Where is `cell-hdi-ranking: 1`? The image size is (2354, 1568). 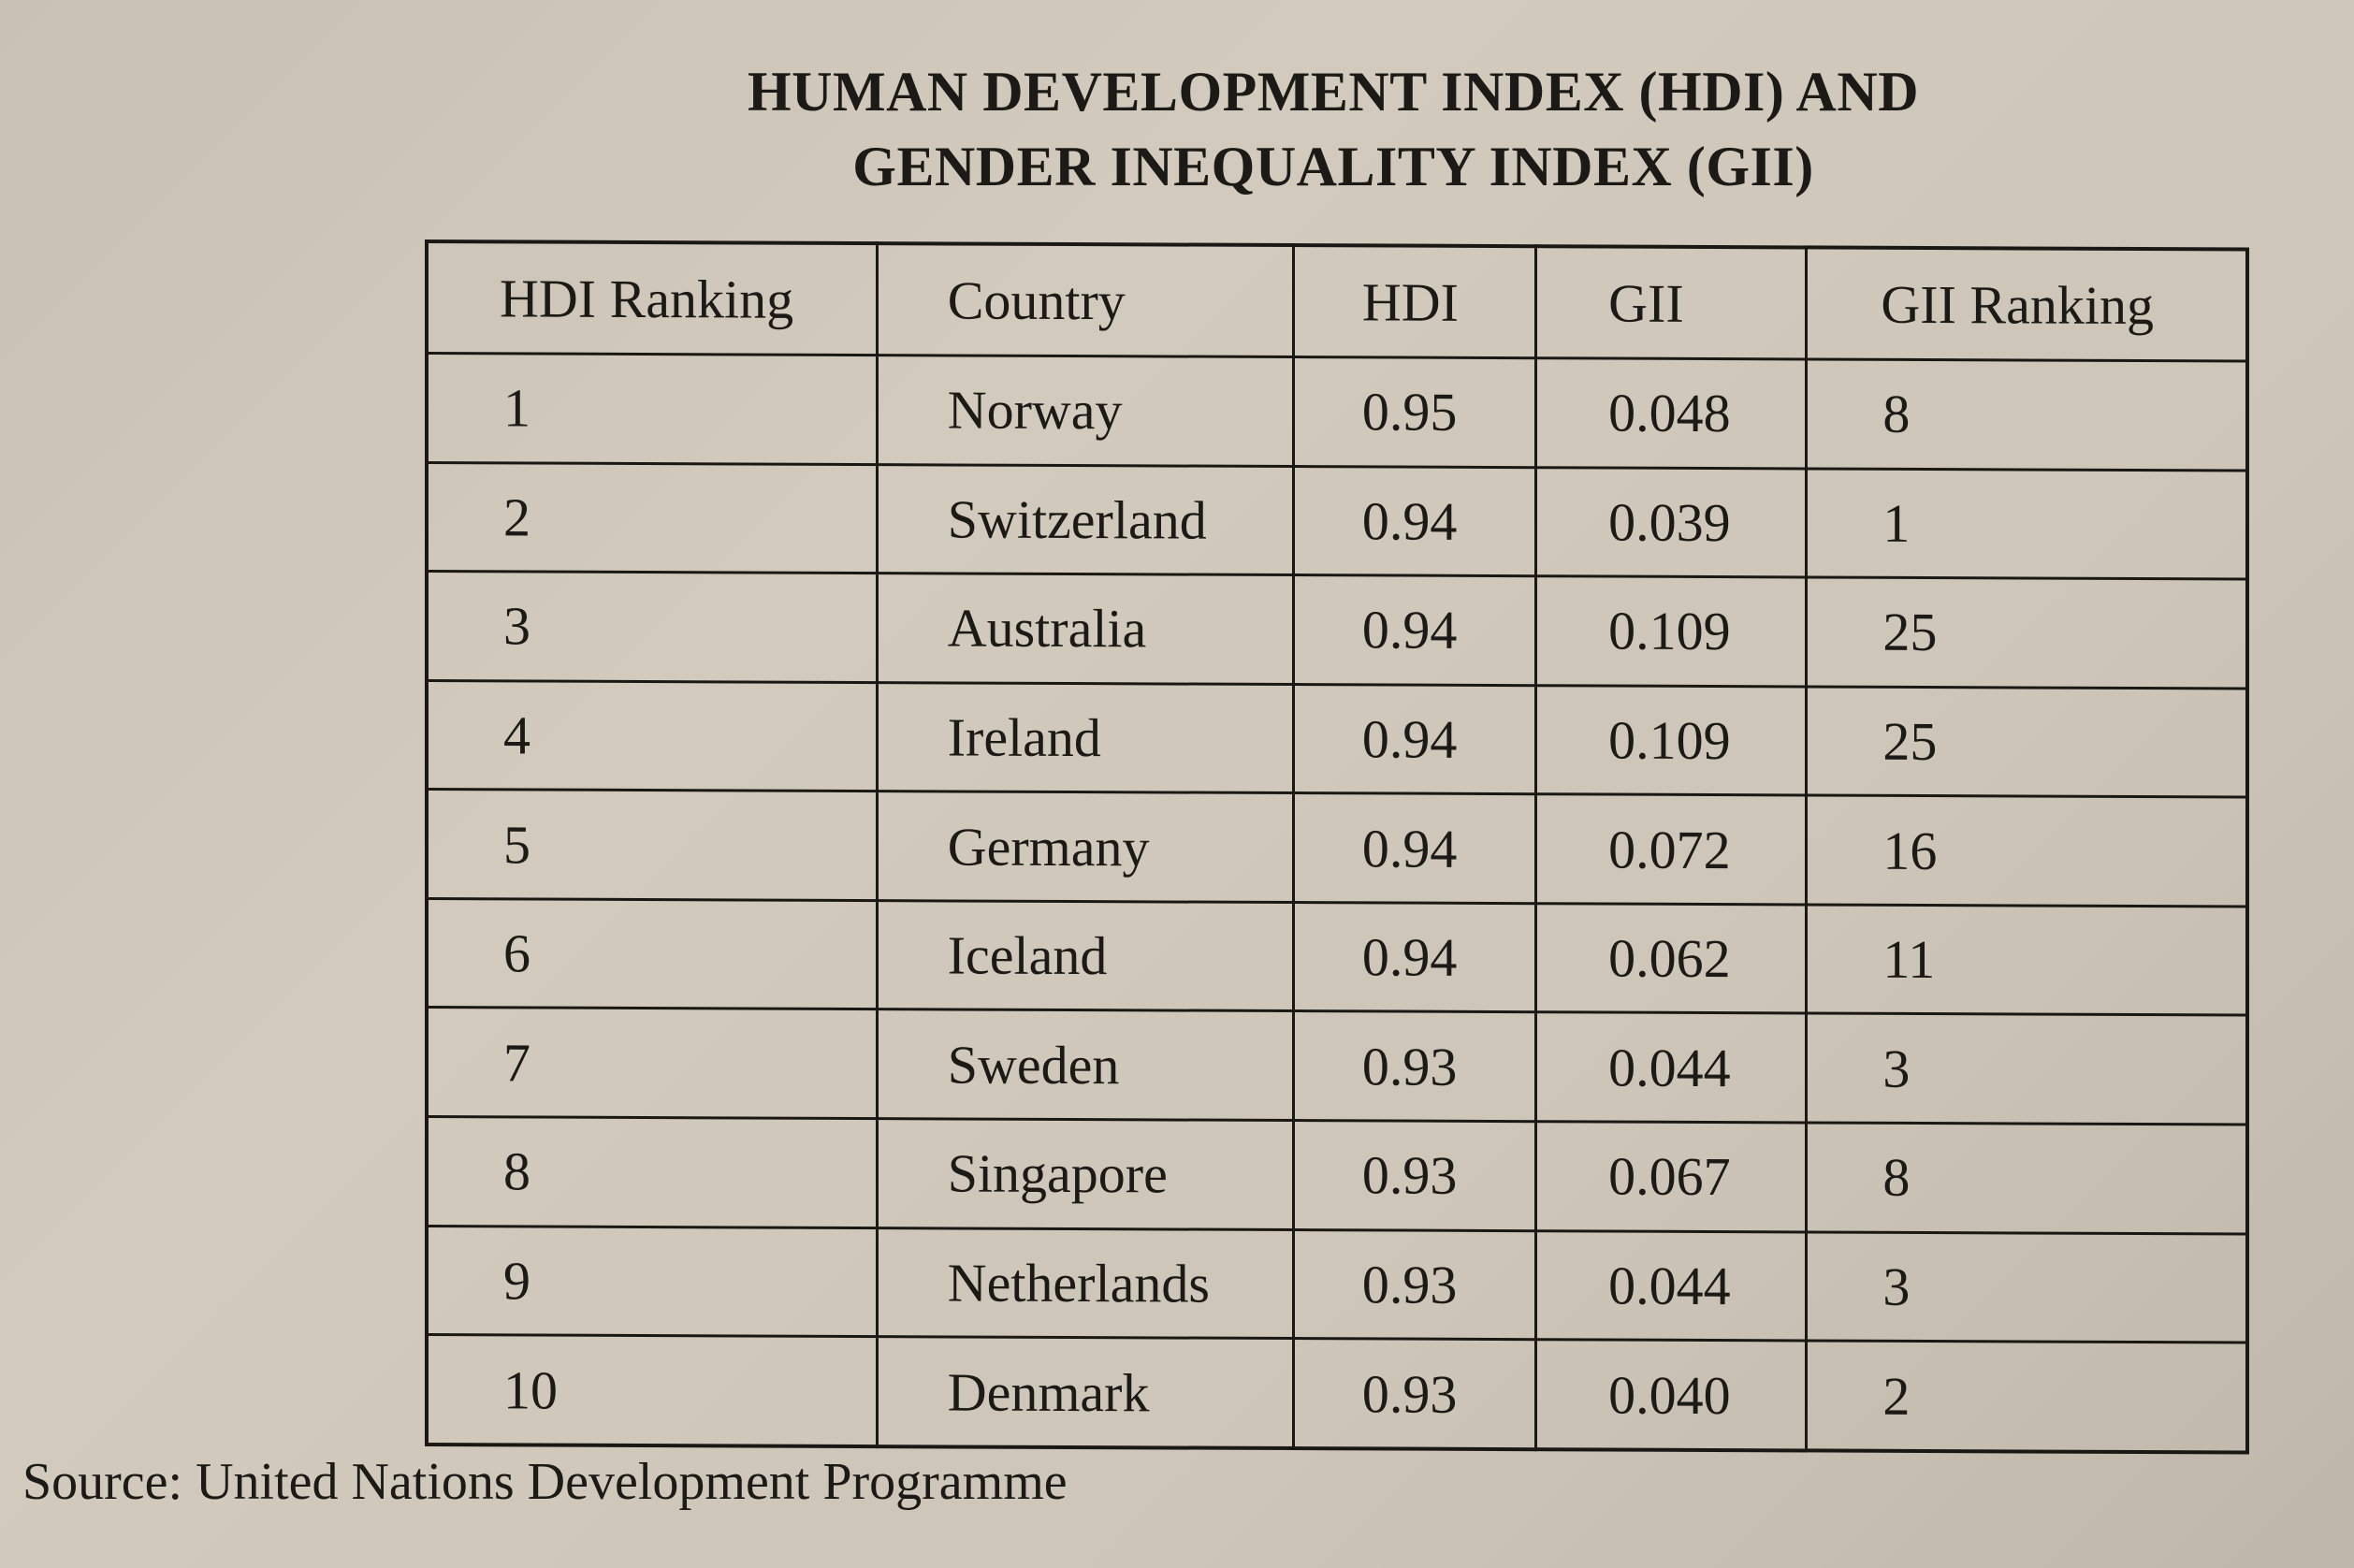 cell-hdi-ranking: 1 is located at coordinates (652, 409).